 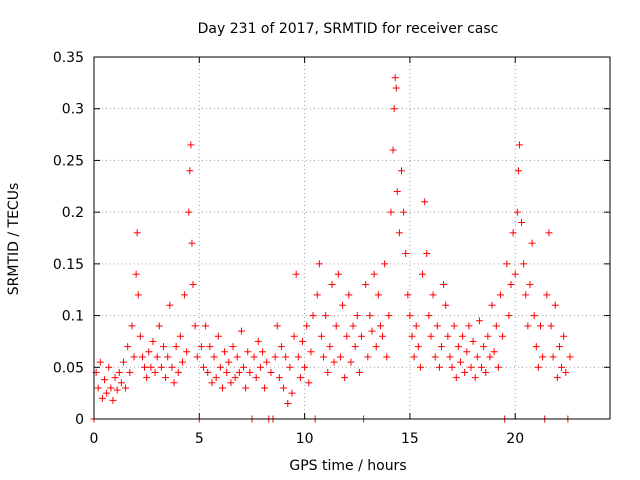 I want to click on x-tick-label: 0, so click(x=94, y=439).